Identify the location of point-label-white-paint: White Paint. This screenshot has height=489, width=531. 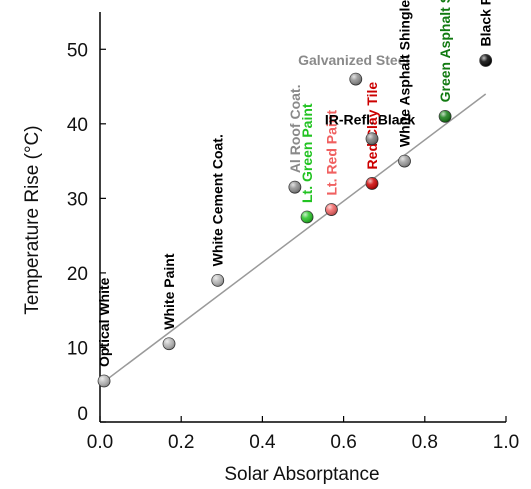
(169, 291).